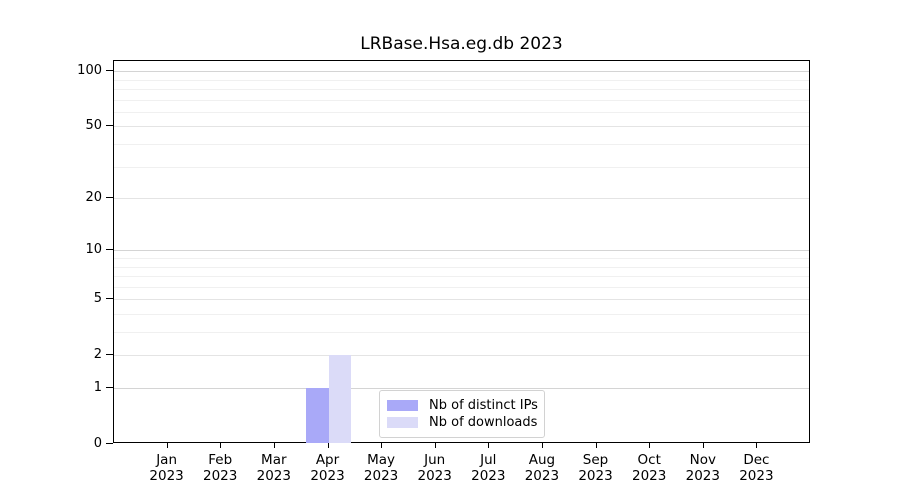 This screenshot has height=500, width=900. What do you see at coordinates (97, 354) in the screenshot?
I see `y-tick-label: 2` at bounding box center [97, 354].